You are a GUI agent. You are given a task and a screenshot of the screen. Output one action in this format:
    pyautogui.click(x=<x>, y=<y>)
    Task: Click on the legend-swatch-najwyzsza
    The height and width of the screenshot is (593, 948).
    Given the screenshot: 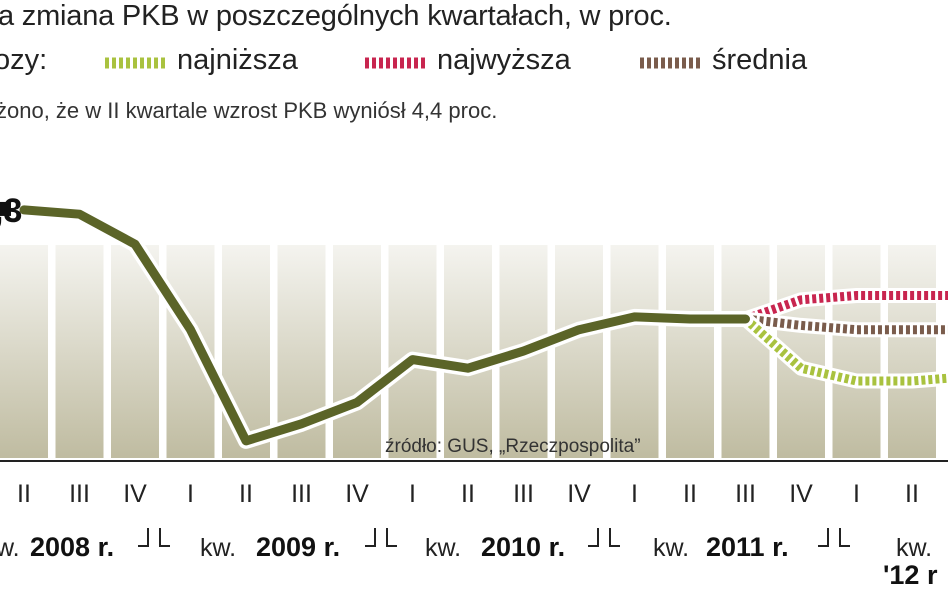 What is the action you would take?
    pyautogui.click(x=395, y=63)
    